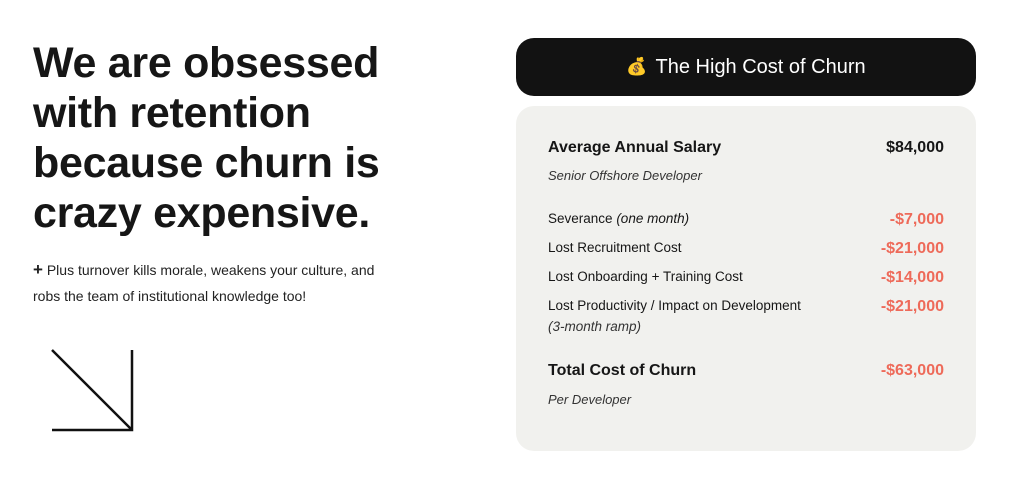  Describe the element at coordinates (746, 371) in the screenshot. I see `total-row: Total Cost of Churn -$63,000` at that location.